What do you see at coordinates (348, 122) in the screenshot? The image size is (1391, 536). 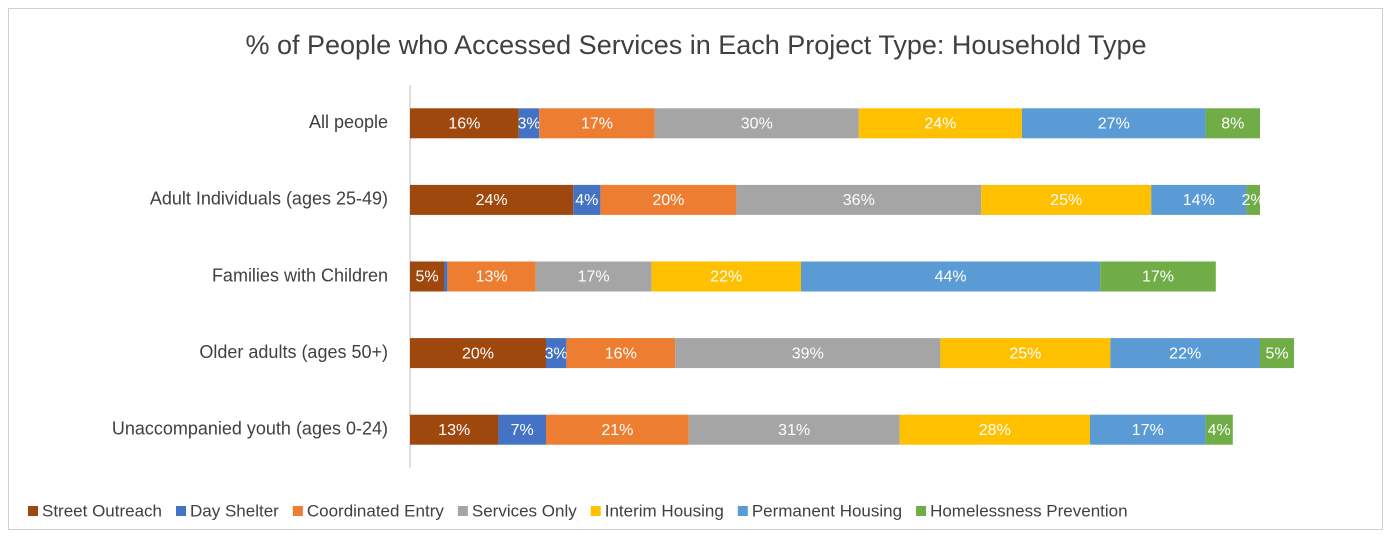 I see `y-tick-label: All people` at bounding box center [348, 122].